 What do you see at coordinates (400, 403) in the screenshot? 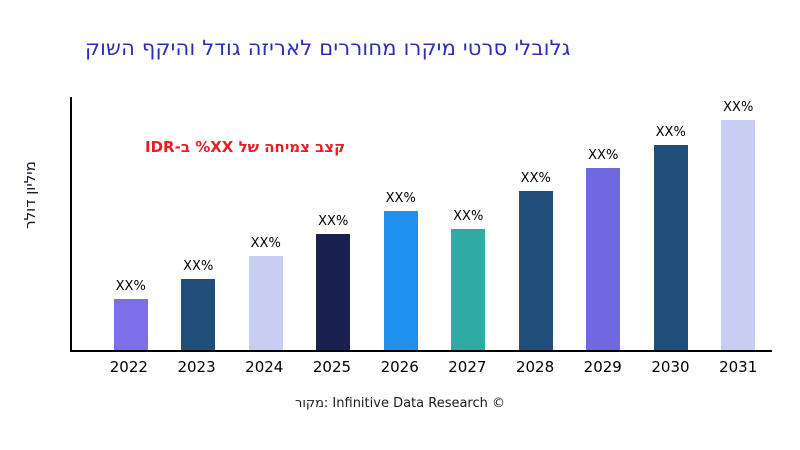
I see `source-caption: מקור: Infinitive Data Research ©` at bounding box center [400, 403].